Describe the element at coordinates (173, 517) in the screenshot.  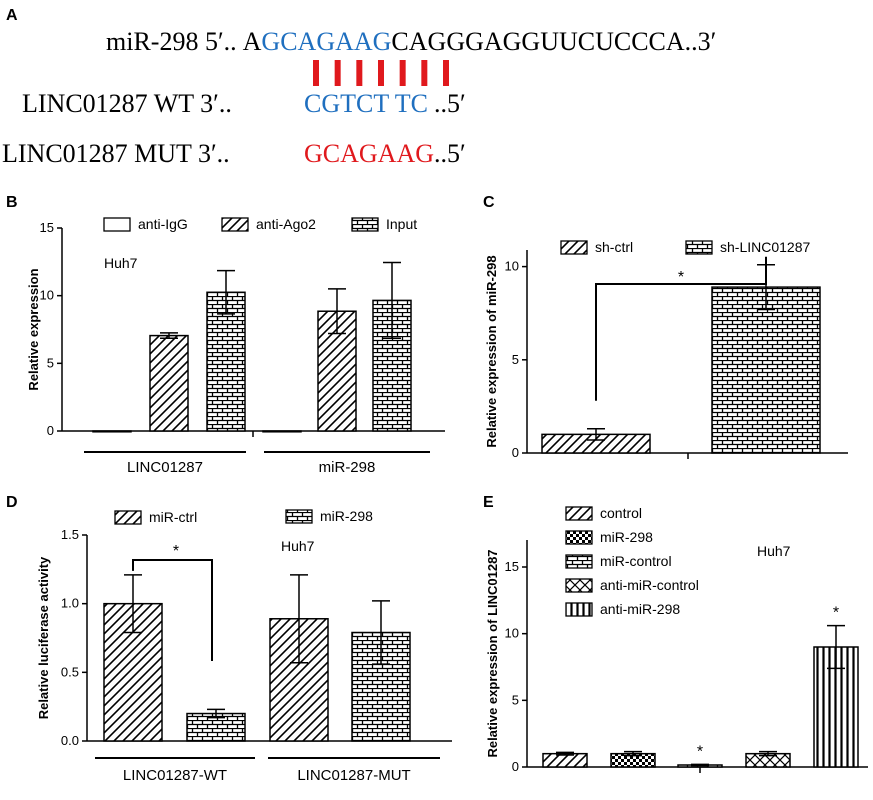
I see `legend-label: miR-ctrl` at that location.